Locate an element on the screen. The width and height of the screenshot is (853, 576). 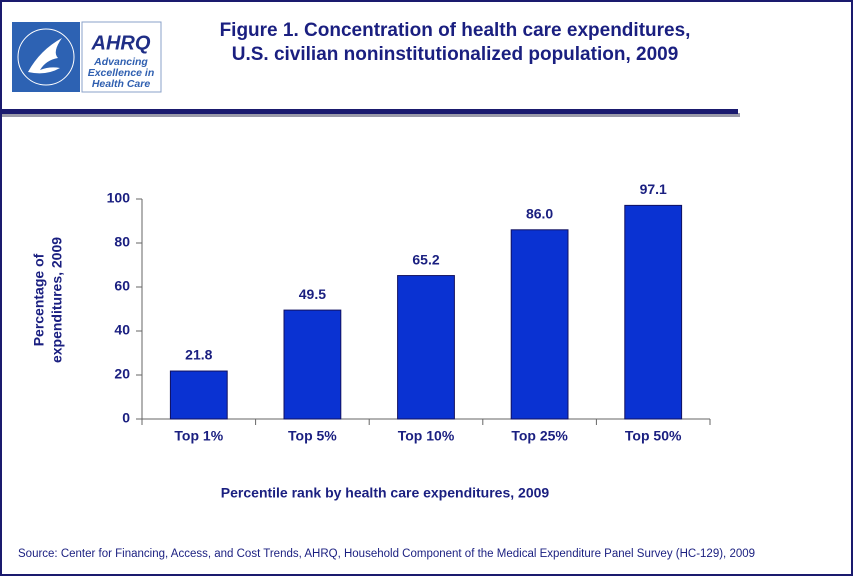
value-label: 49.5 is located at coordinates (312, 294).